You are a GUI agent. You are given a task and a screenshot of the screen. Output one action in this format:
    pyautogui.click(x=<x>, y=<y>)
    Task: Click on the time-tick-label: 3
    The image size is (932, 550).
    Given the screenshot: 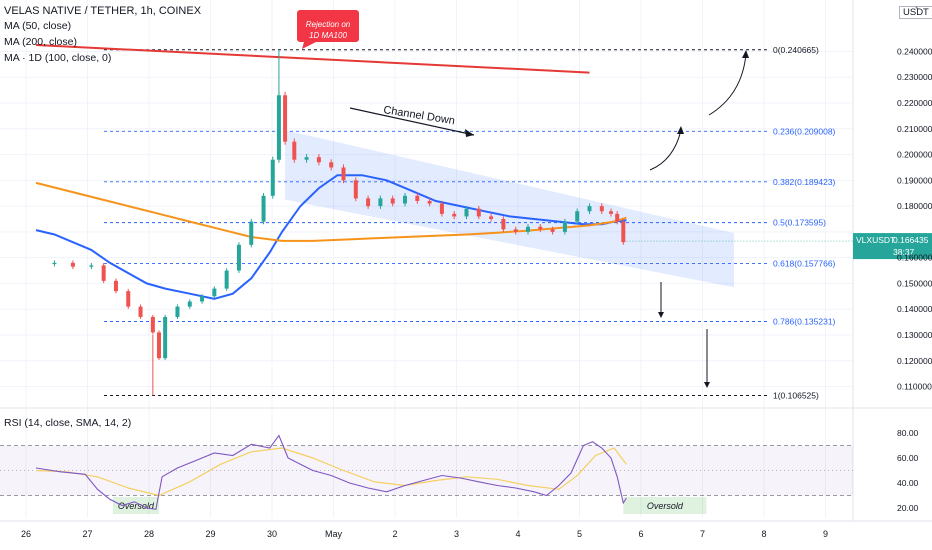 What is the action you would take?
    pyautogui.click(x=456, y=534)
    